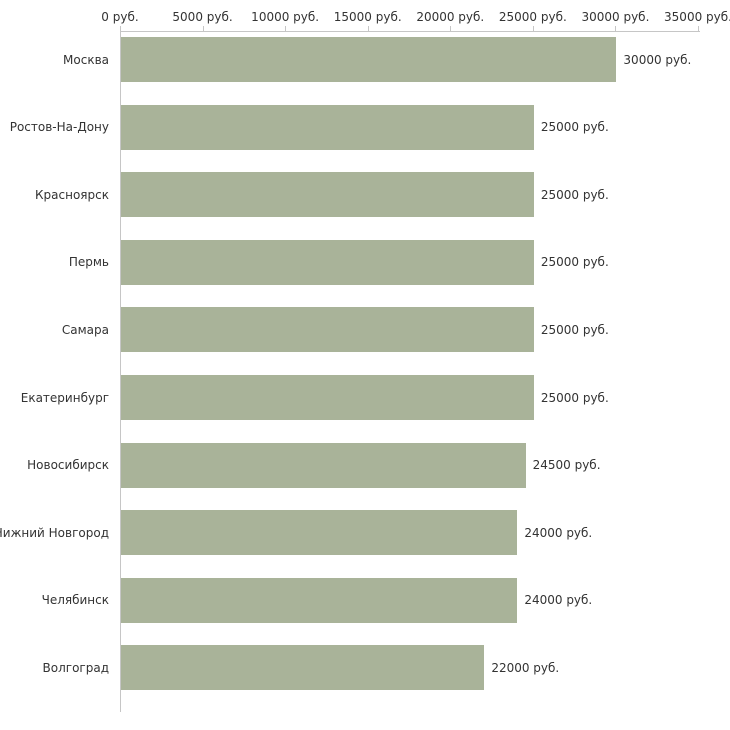 This screenshot has width=730, height=730. What do you see at coordinates (120, 371) in the screenshot?
I see `y-axis-line` at bounding box center [120, 371].